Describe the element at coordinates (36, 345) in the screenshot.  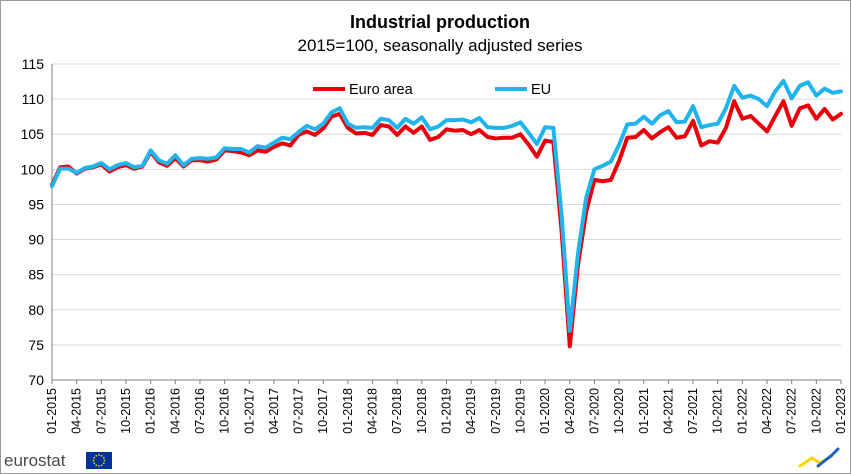
I see `y-tick-label-75: 75` at that location.